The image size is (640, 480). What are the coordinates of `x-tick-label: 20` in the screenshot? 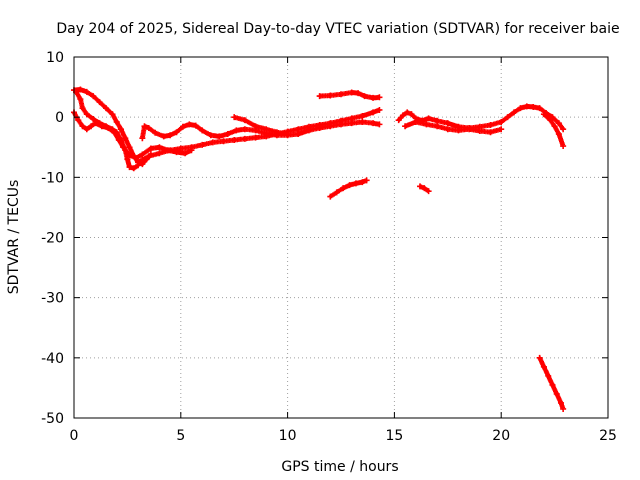 It's located at (501, 436).